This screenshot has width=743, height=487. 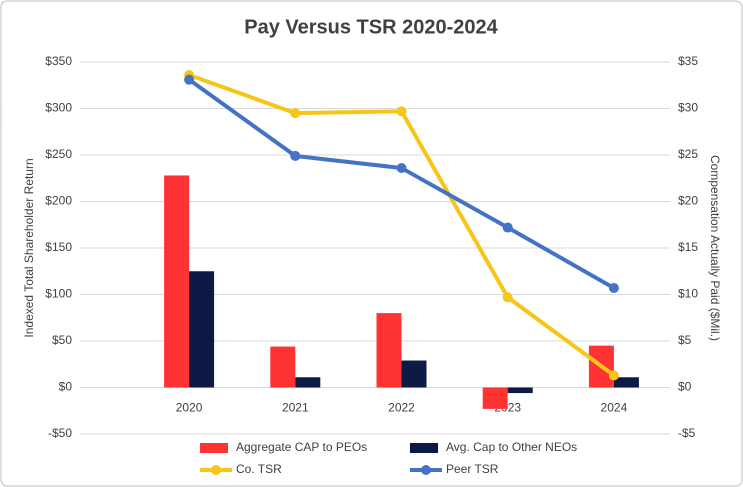 I want to click on y-tick-label: $300, so click(x=58, y=108).